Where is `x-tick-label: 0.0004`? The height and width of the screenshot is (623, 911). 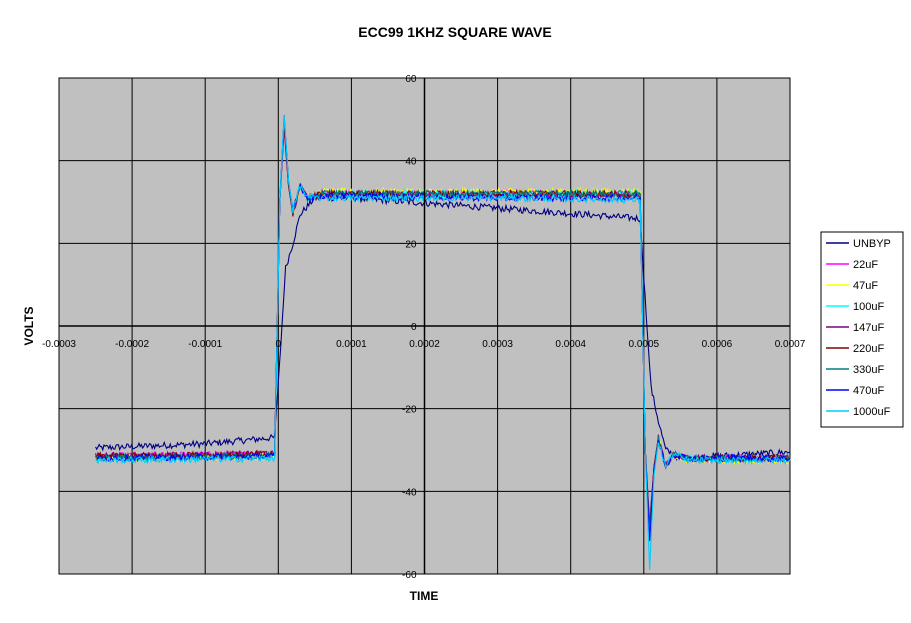 x-tick-label: 0.0004 is located at coordinates (570, 344).